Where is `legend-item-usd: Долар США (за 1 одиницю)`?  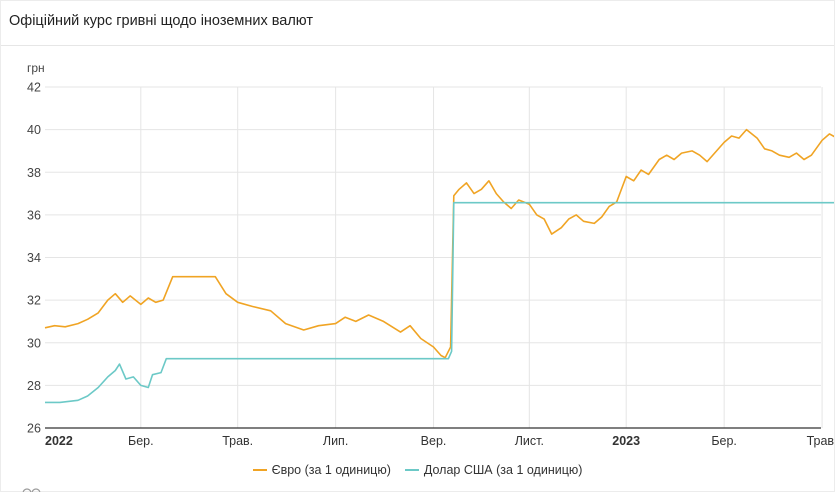 legend-item-usd: Долар США (за 1 одиницю) is located at coordinates (493, 470).